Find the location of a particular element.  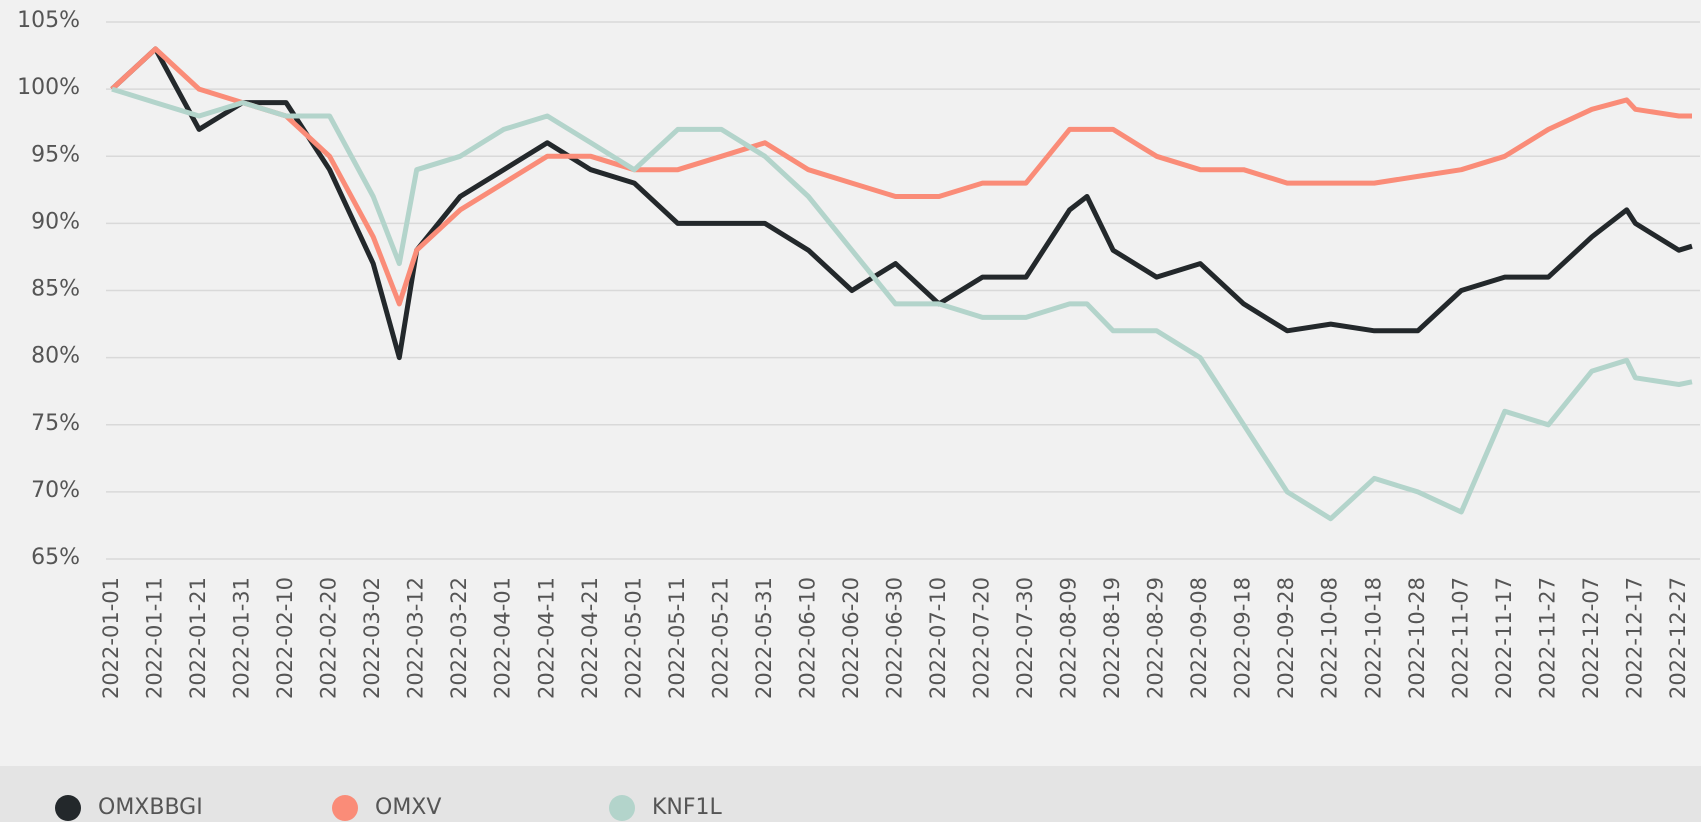

y-tick-label: 70% is located at coordinates (55, 490).